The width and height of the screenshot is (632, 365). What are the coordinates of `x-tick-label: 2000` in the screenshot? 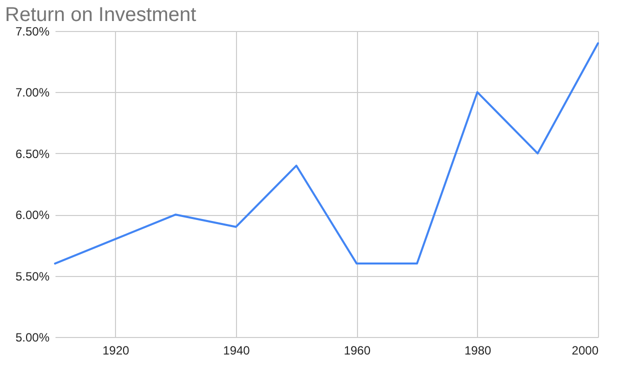 It's located at (585, 351).